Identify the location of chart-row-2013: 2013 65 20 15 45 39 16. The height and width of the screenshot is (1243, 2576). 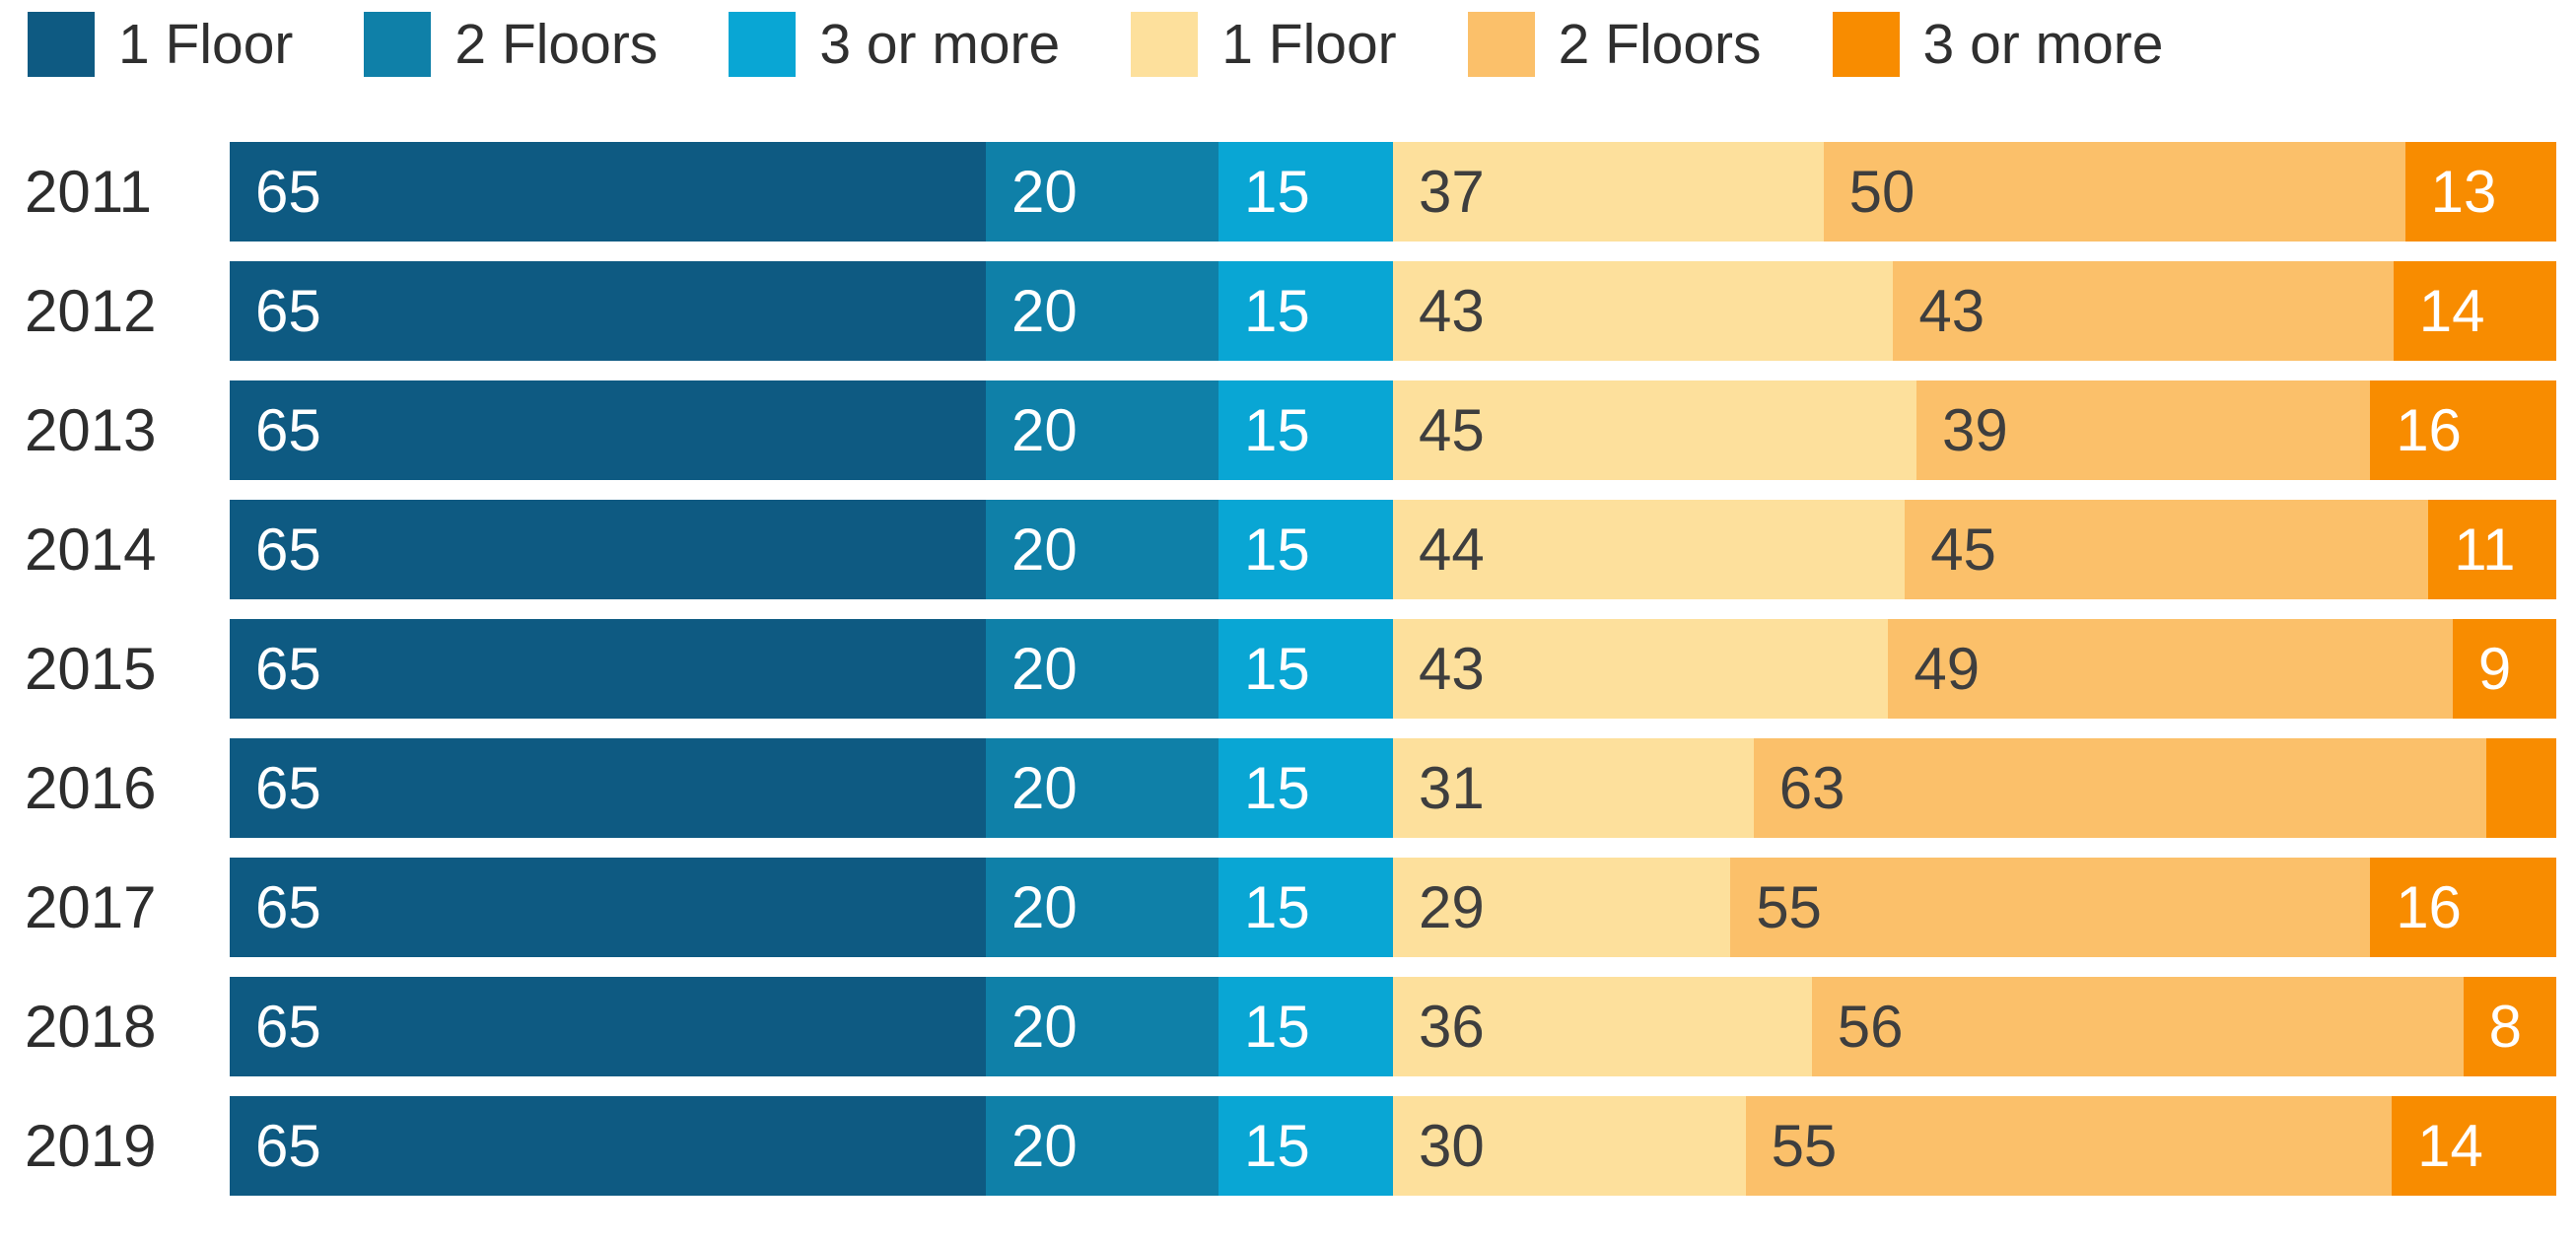
(1288, 430).